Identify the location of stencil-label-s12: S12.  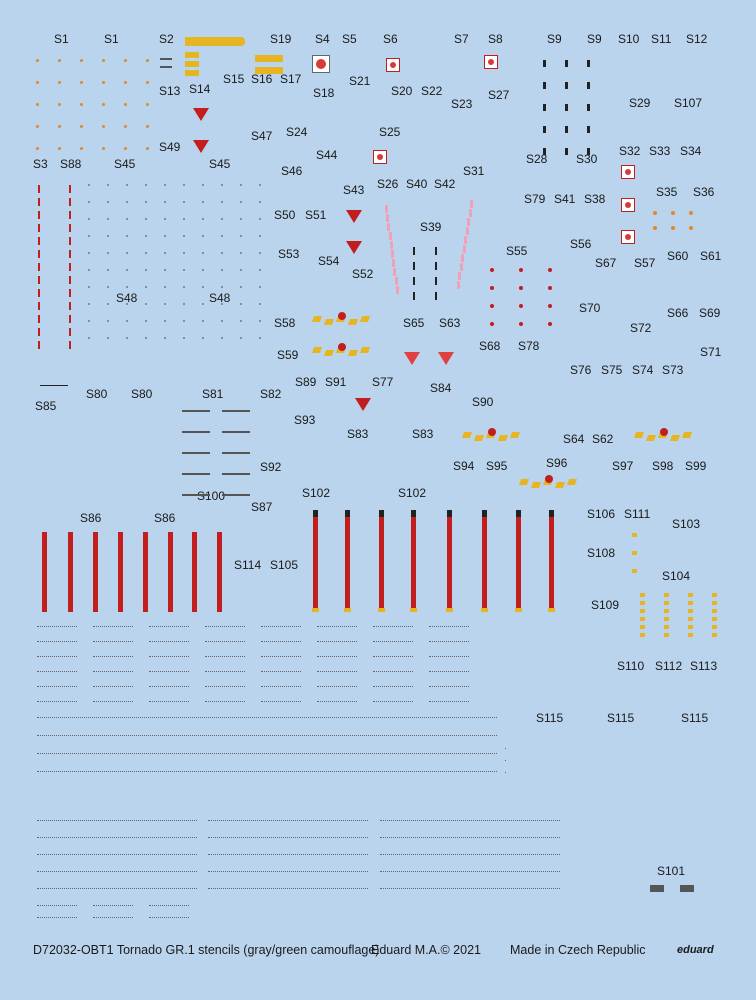
(697, 39).